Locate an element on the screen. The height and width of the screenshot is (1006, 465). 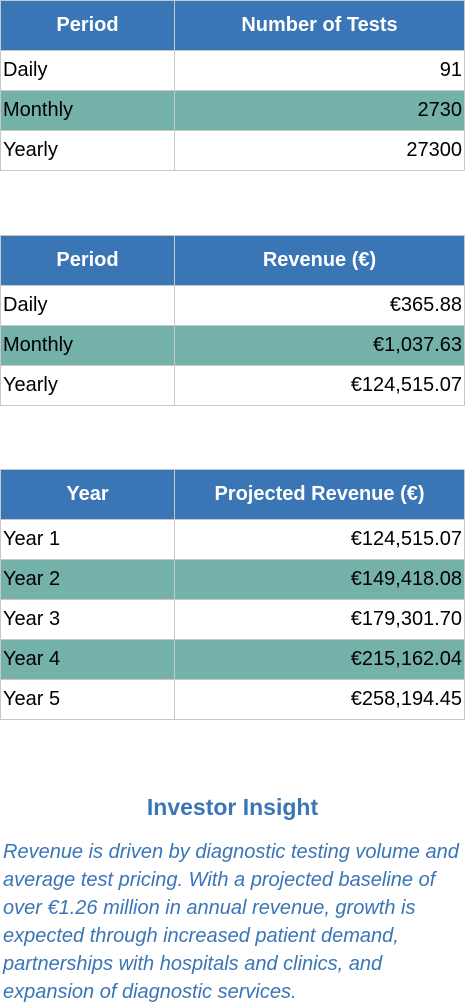
table-row: Daily 91 is located at coordinates (232, 70).